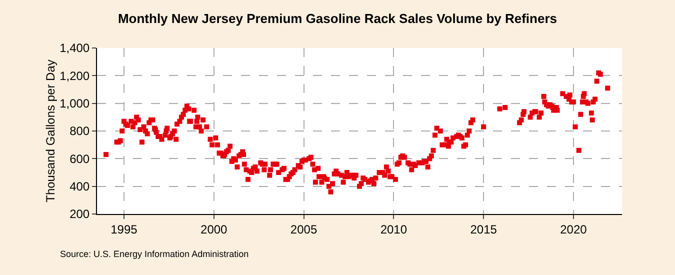 The image size is (675, 275). Describe the element at coordinates (154, 254) in the screenshot. I see `source-note: Source: U.S. Energy Information Administration` at that location.